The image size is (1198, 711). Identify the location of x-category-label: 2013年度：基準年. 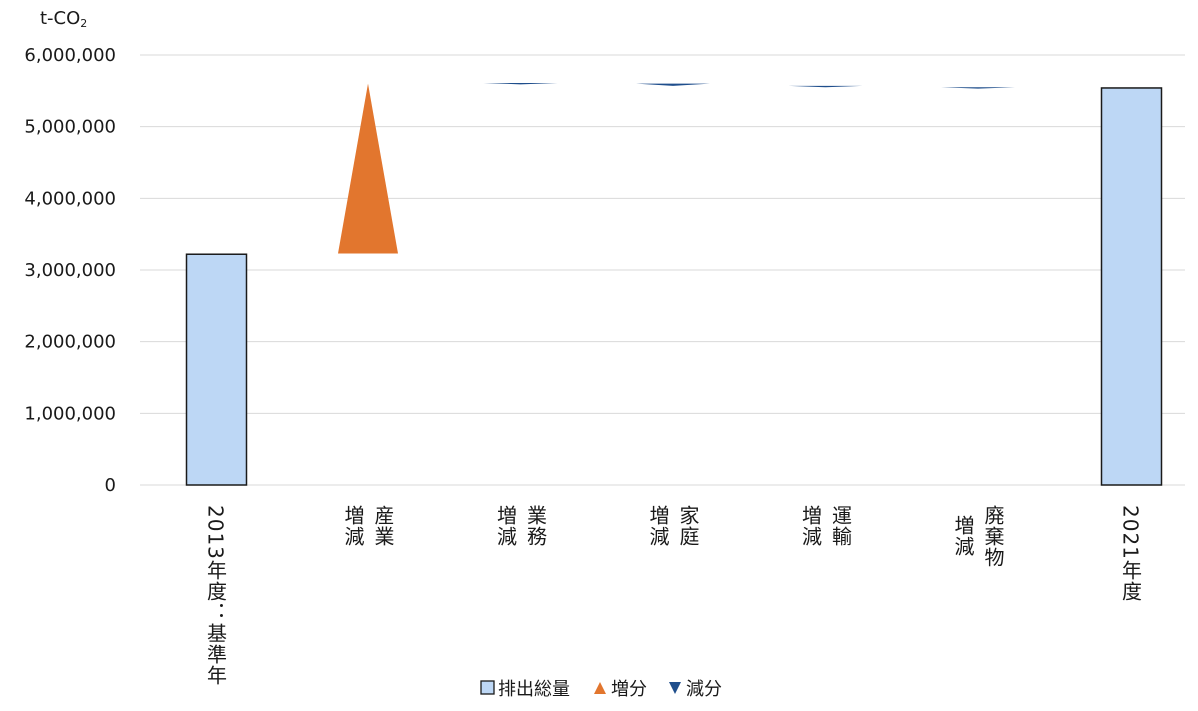
(216, 595).